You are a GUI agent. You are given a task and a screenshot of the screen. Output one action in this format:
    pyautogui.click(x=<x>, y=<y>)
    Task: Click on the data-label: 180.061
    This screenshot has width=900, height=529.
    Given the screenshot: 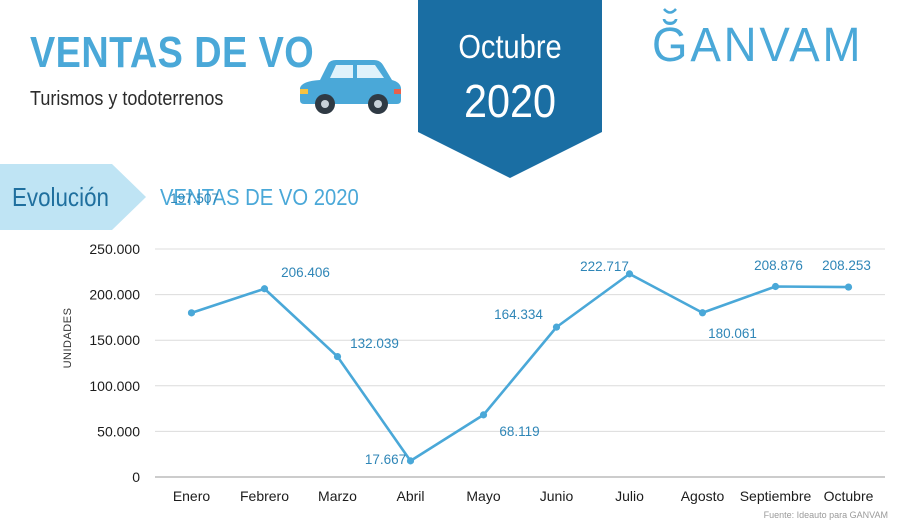 What is the action you would take?
    pyautogui.click(x=732, y=333)
    